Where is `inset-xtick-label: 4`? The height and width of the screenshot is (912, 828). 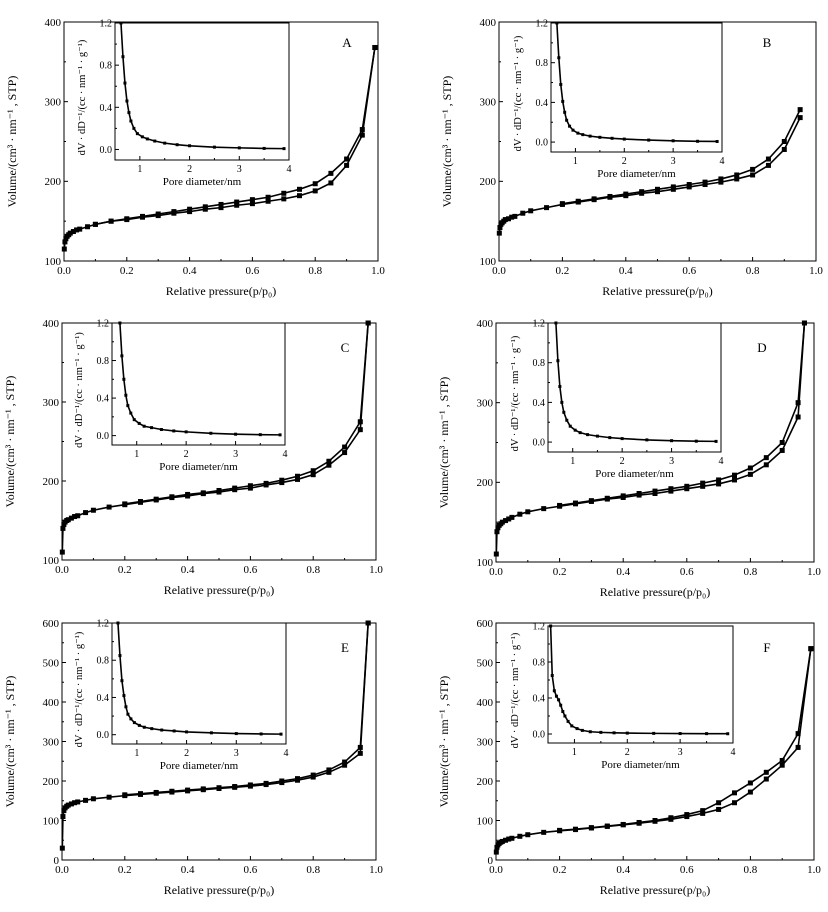 inset-xtick-label: 4 is located at coordinates (733, 752).